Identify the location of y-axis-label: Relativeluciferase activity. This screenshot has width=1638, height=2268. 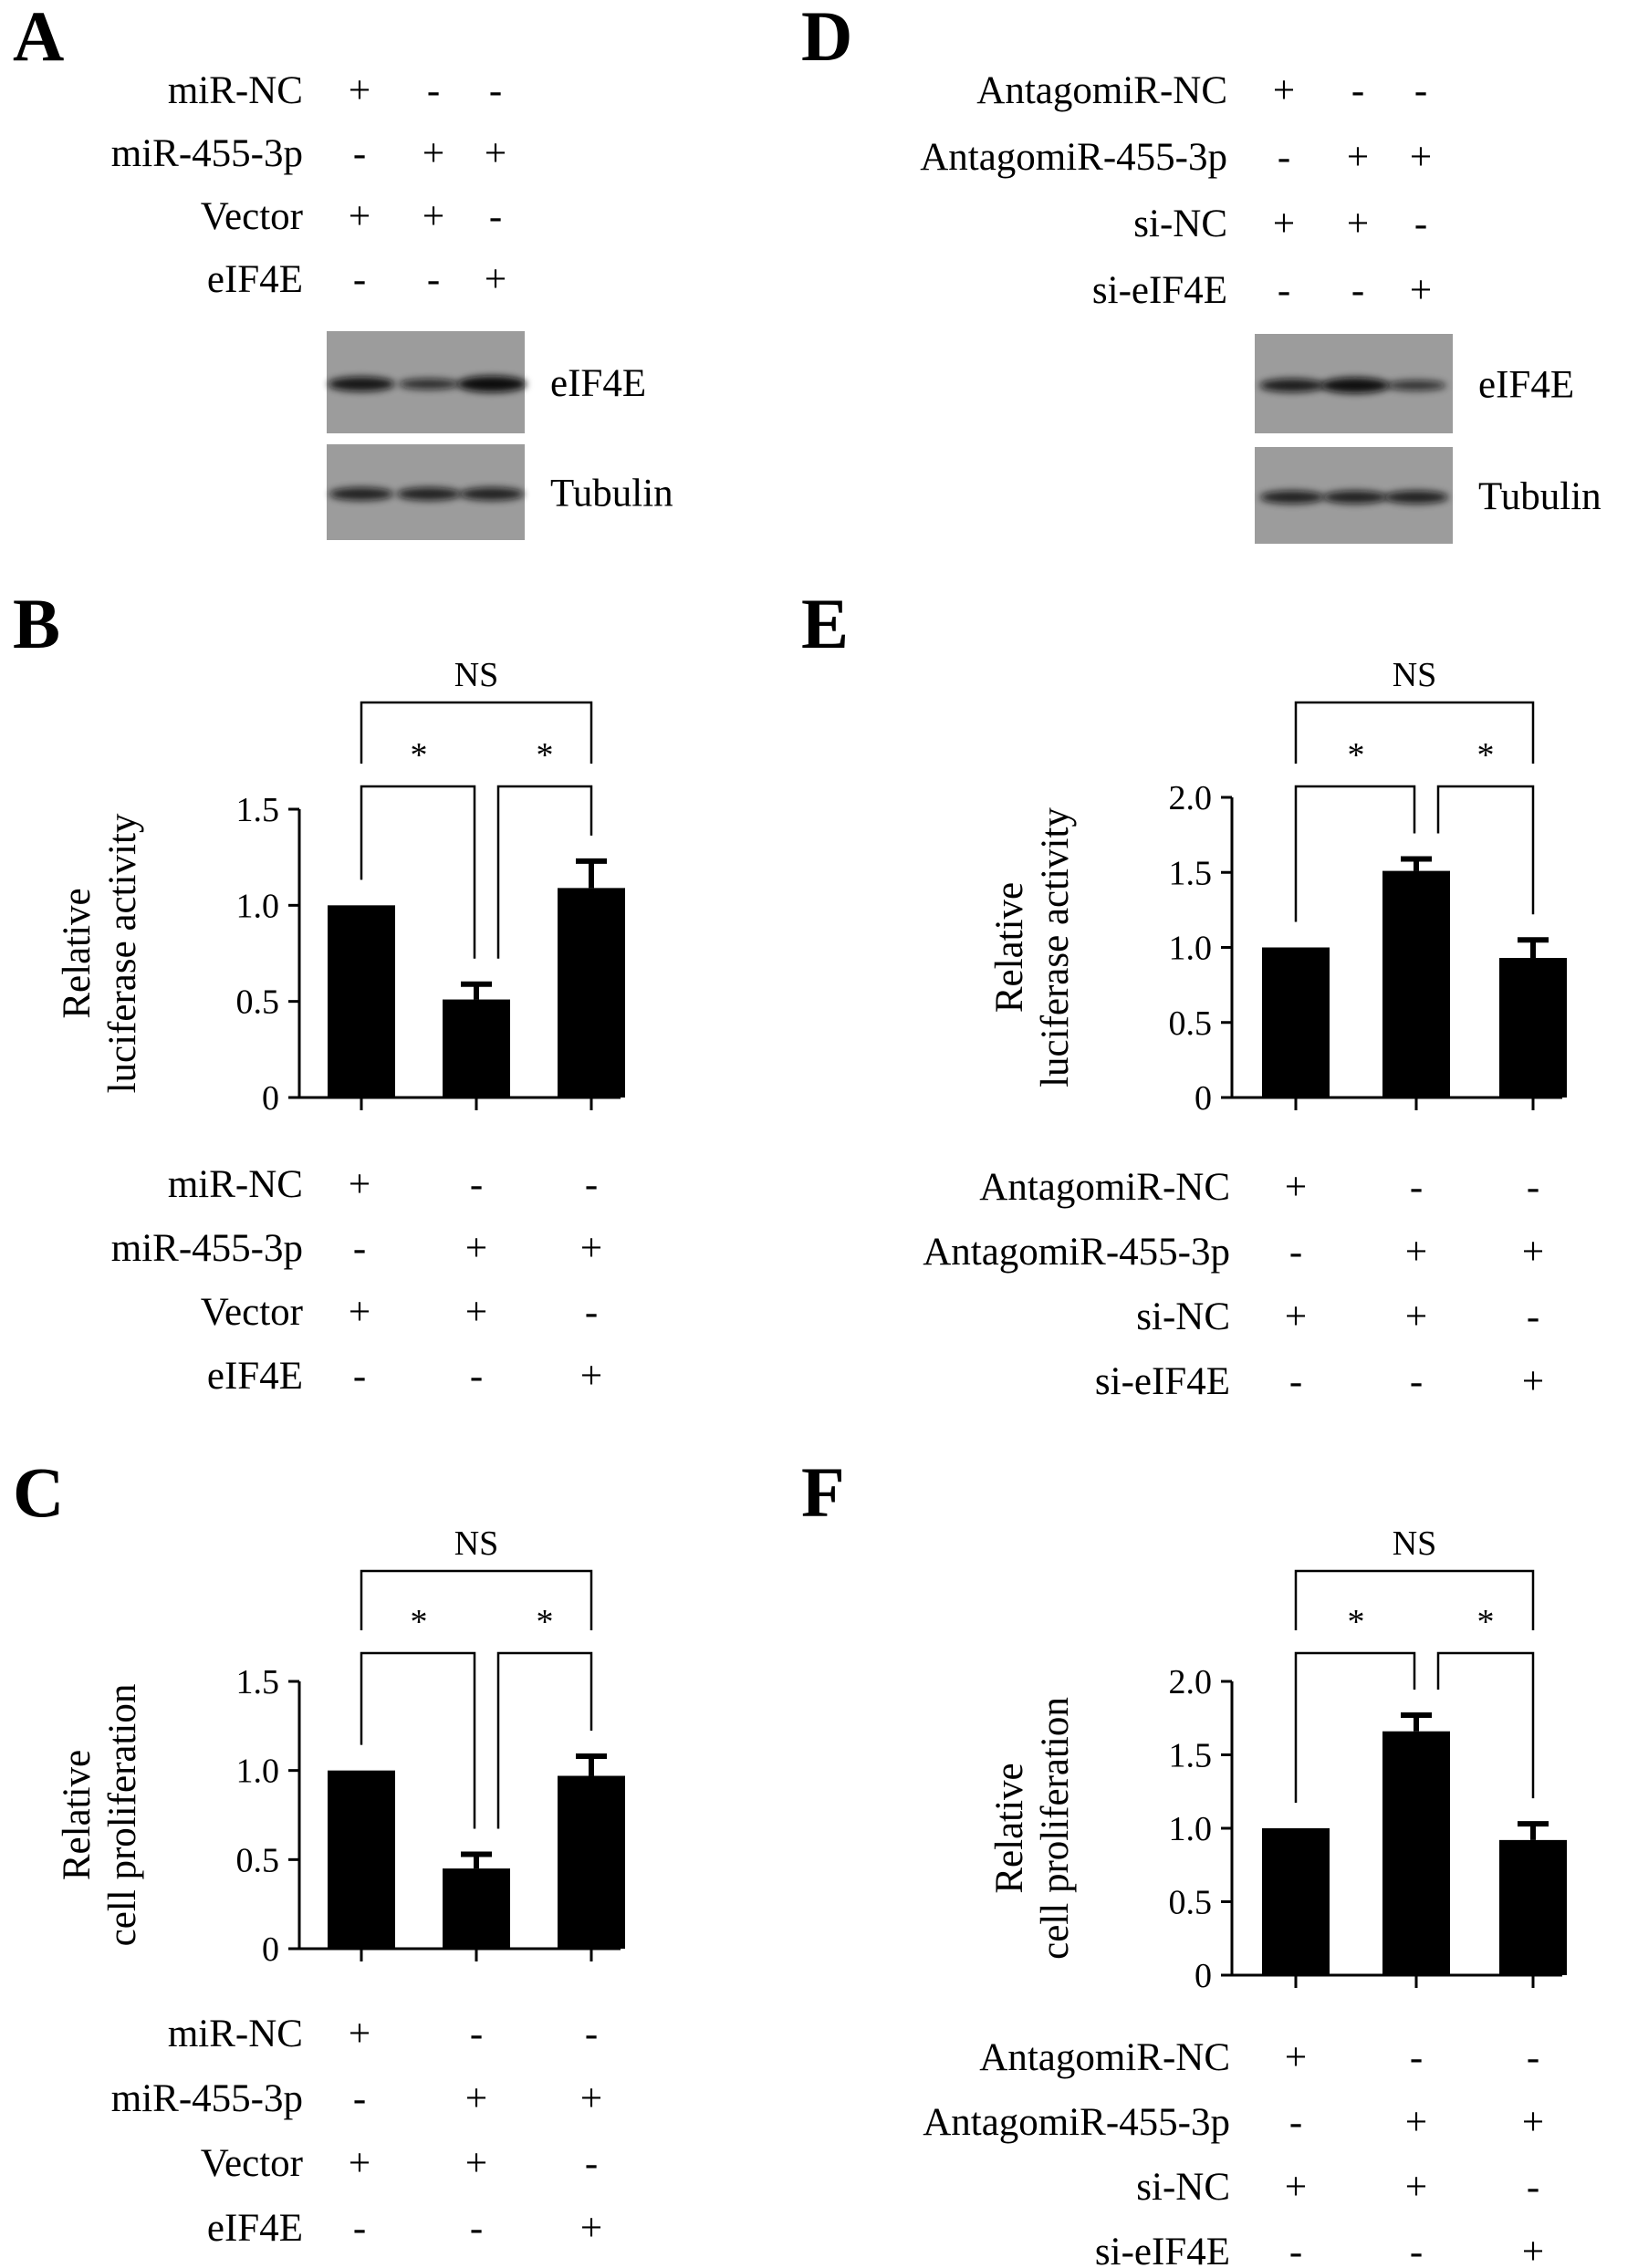
(1033, 947).